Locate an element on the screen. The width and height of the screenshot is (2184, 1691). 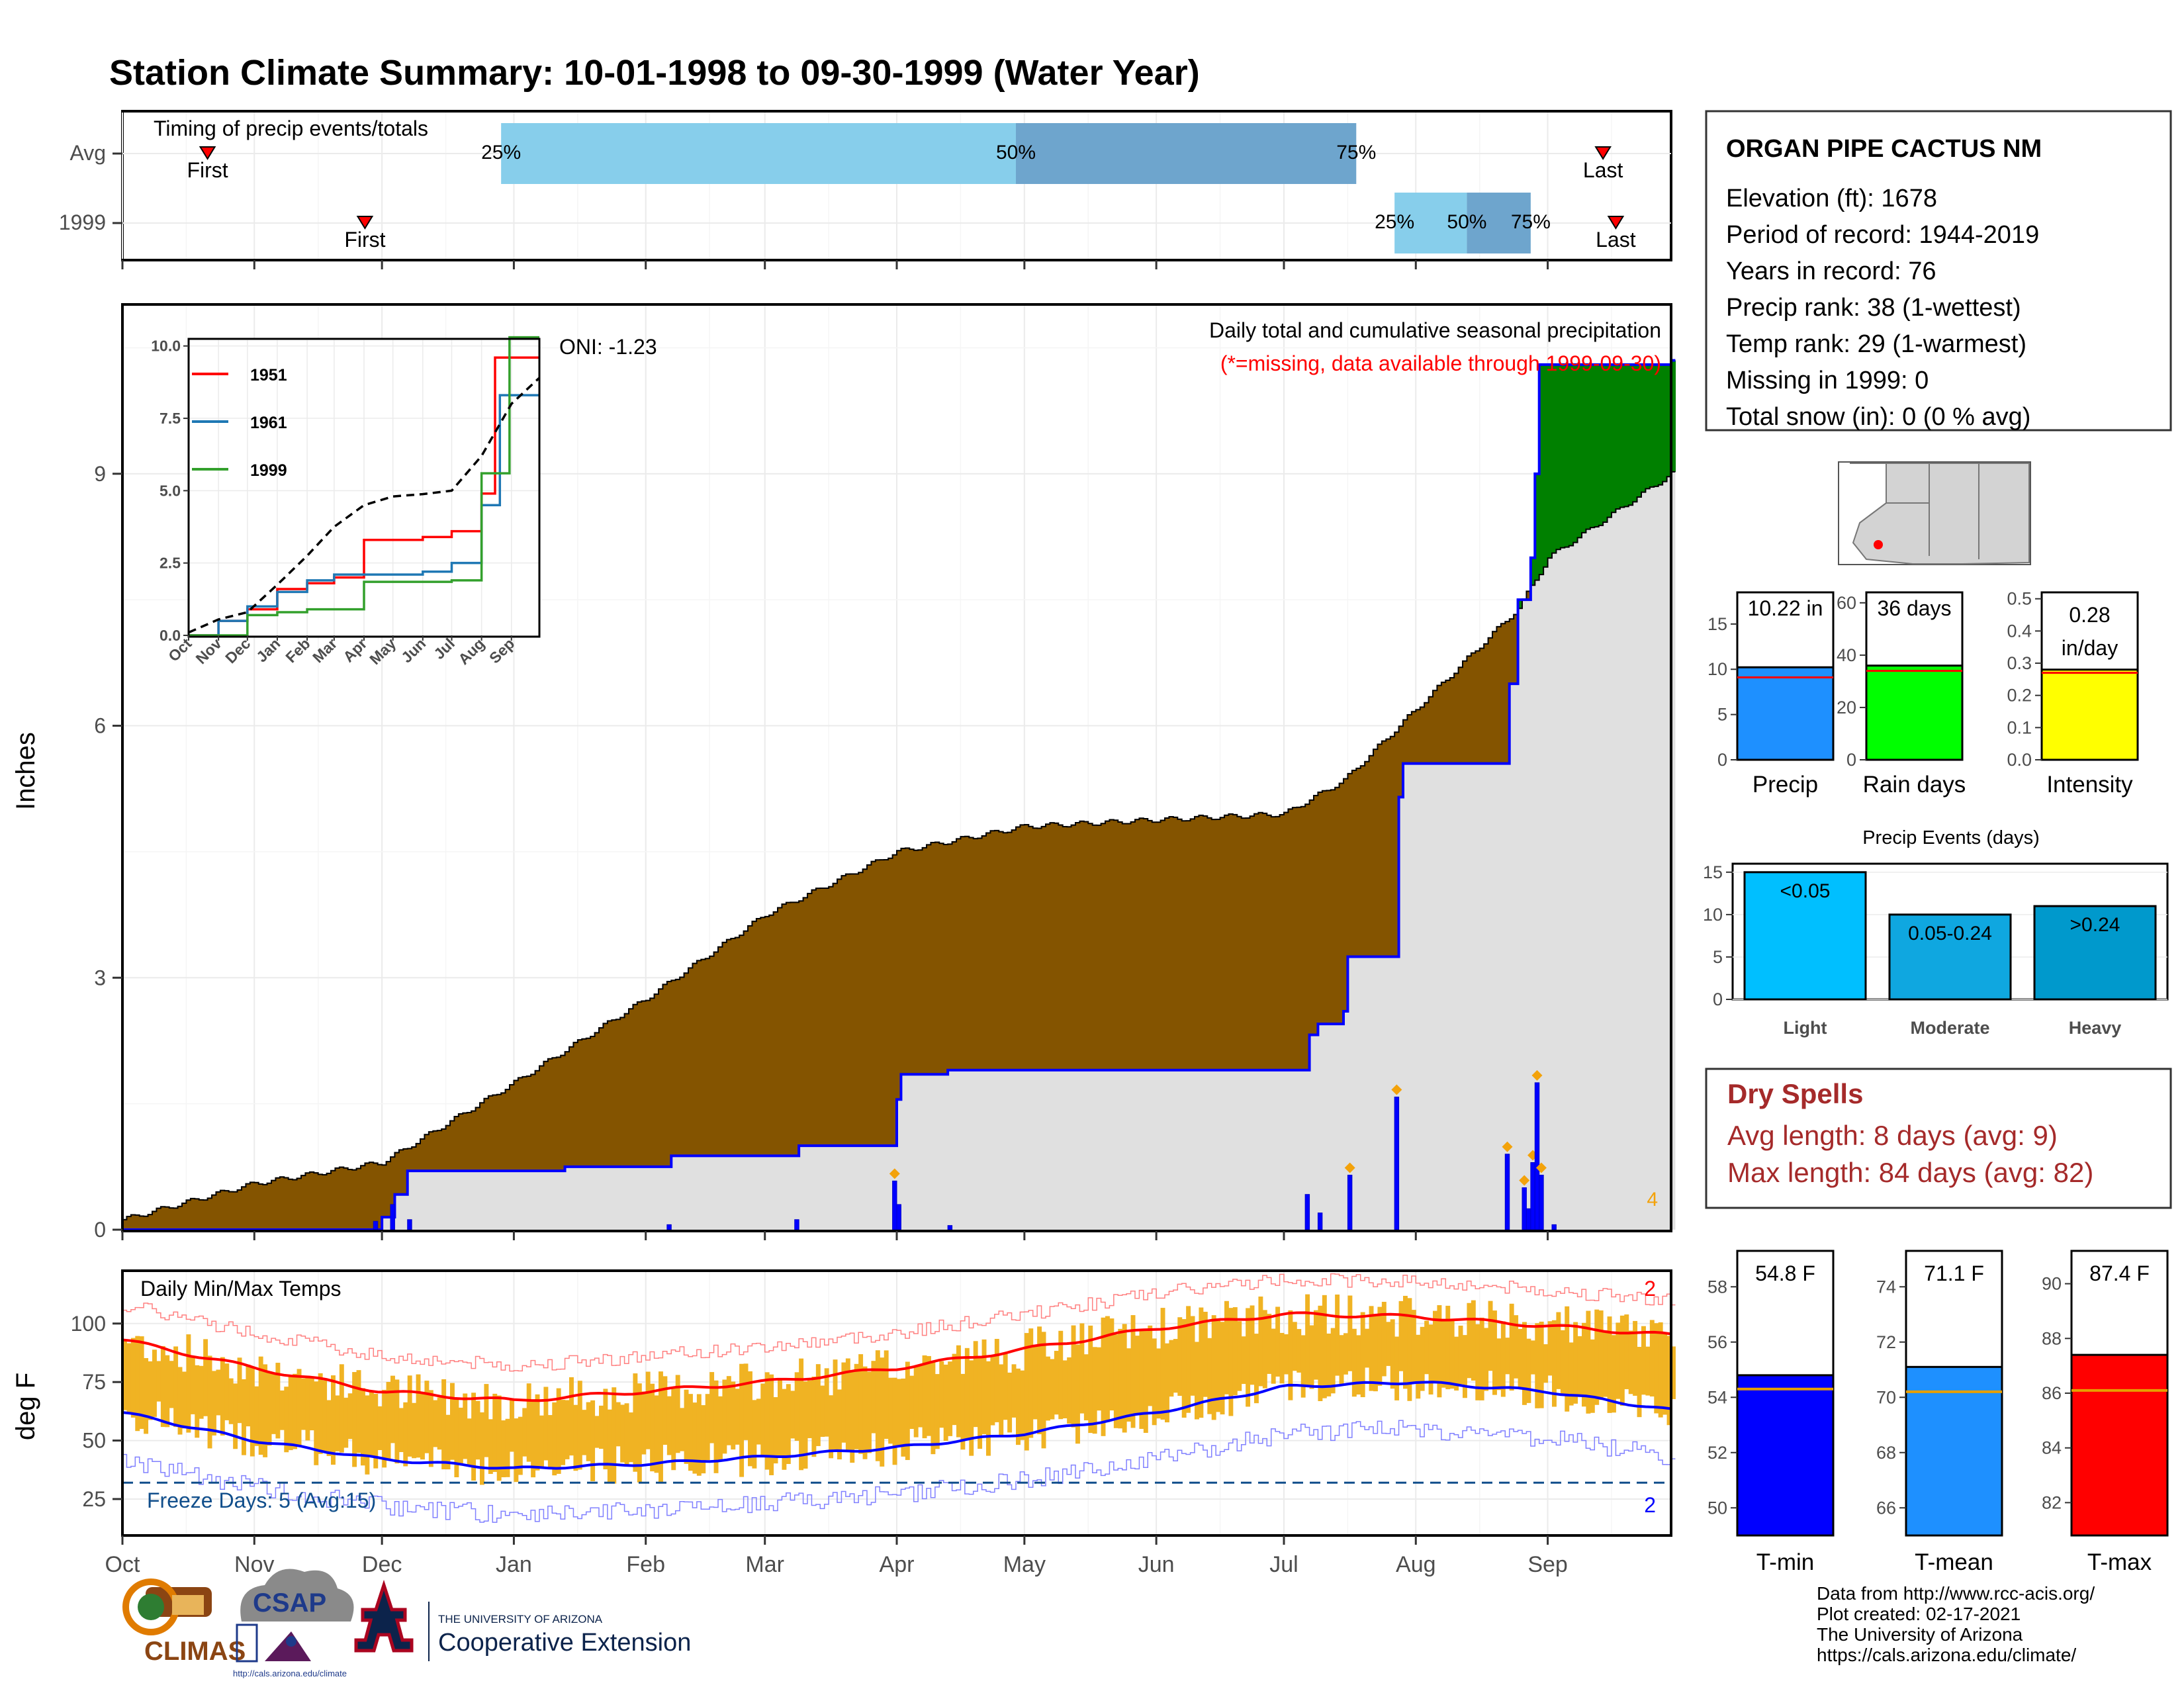
summary-label-rain-days: Rain days is located at coordinates (1914, 785).